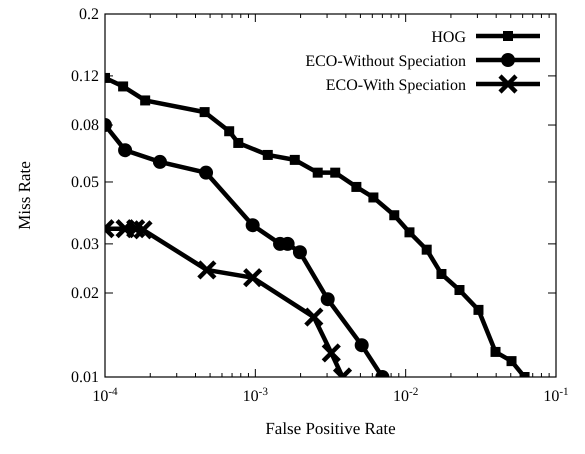  I want to click on y-axis-title: Miss Rate, so click(24, 195).